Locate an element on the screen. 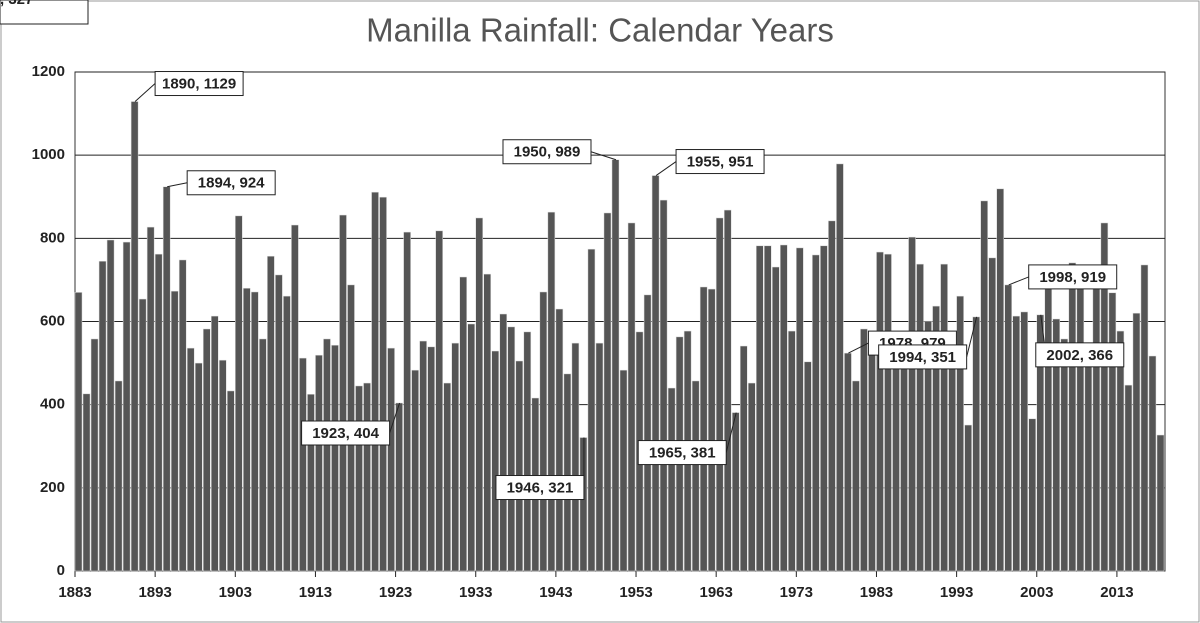 This screenshot has height=623, width=1200. x-tick-label: 1983 is located at coordinates (876, 592).